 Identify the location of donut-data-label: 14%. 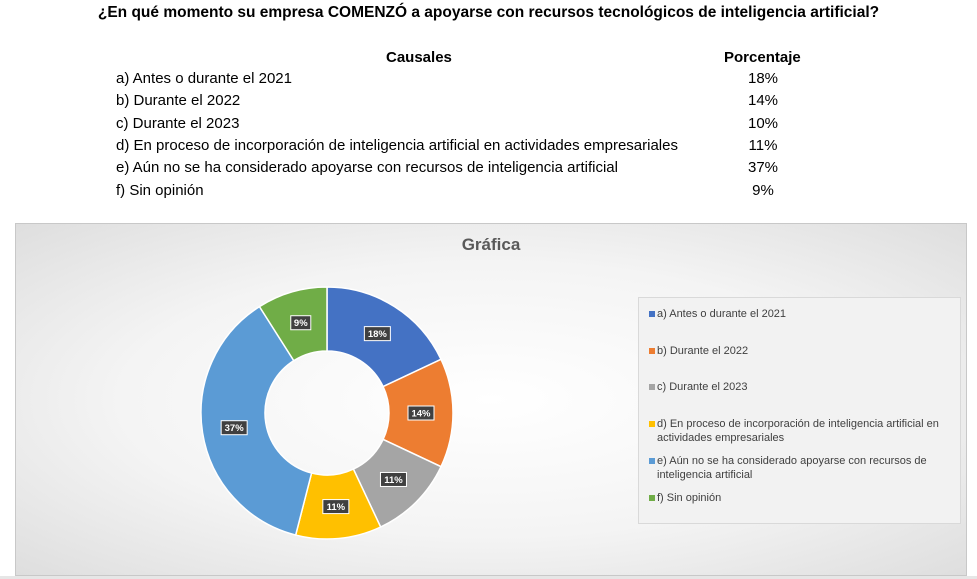
(421, 413).